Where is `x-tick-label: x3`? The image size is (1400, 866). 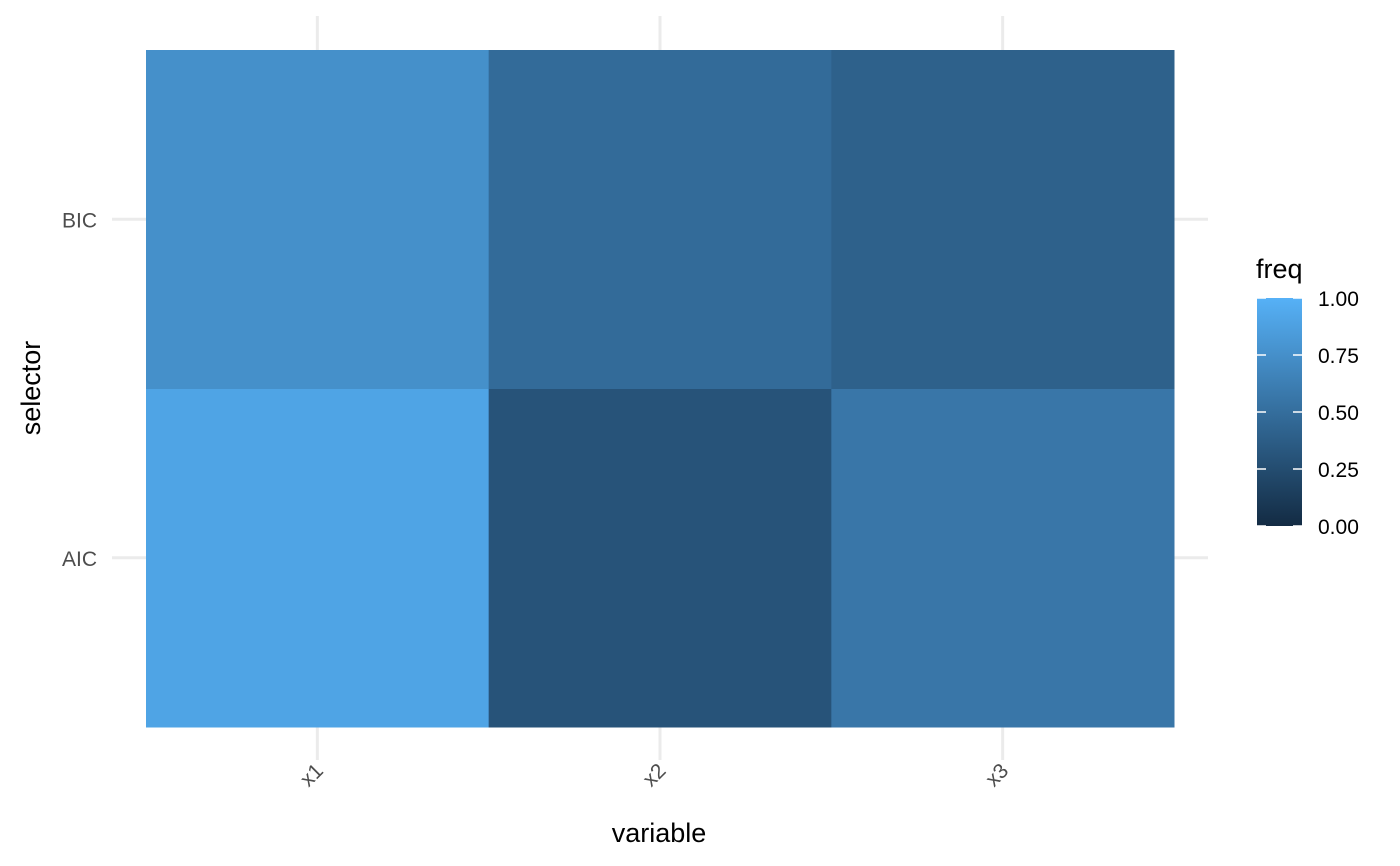 x-tick-label: x3 is located at coordinates (997, 775).